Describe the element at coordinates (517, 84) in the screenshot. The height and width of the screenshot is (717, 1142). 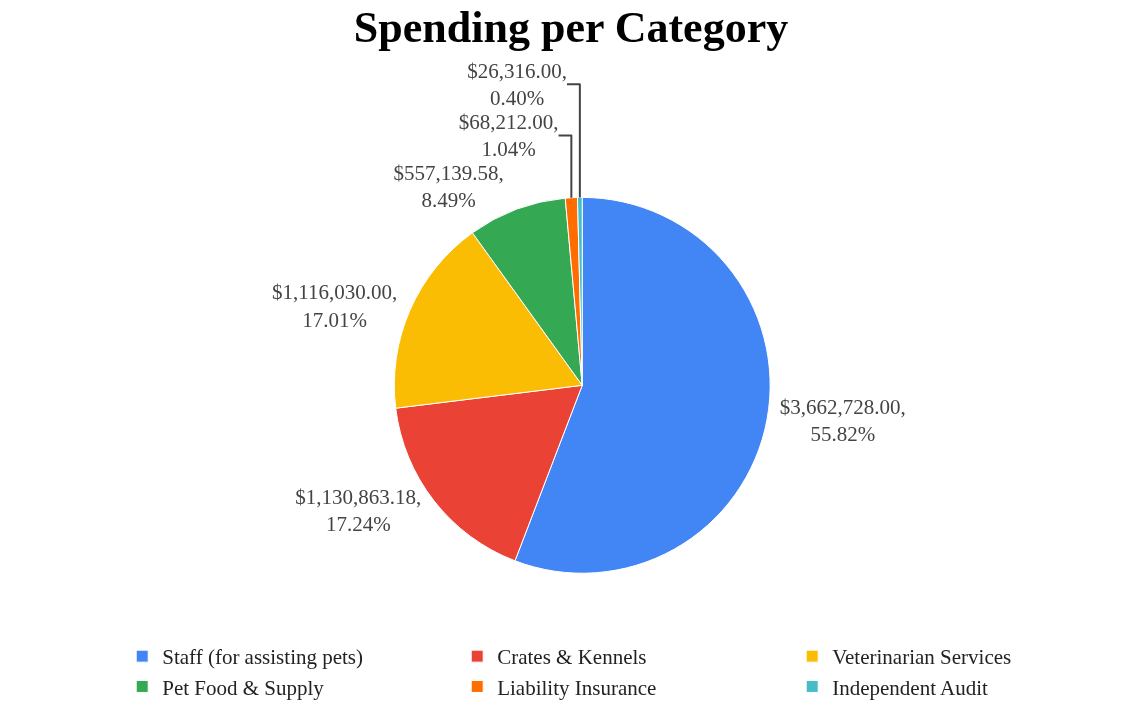
I see `data-label: $26,316.00, 0.40%` at that location.